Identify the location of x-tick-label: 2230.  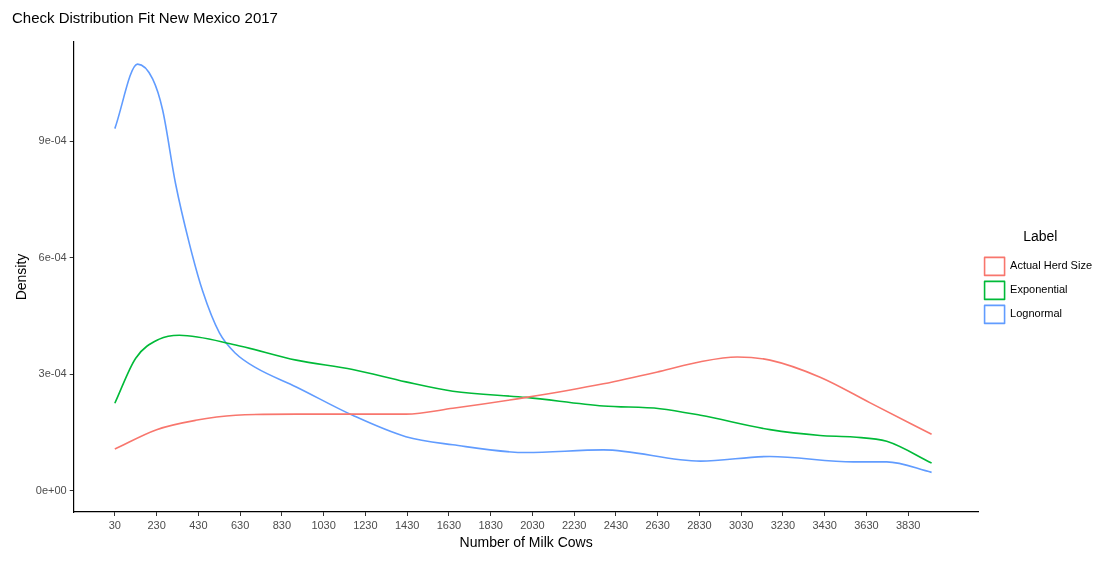
(574, 524).